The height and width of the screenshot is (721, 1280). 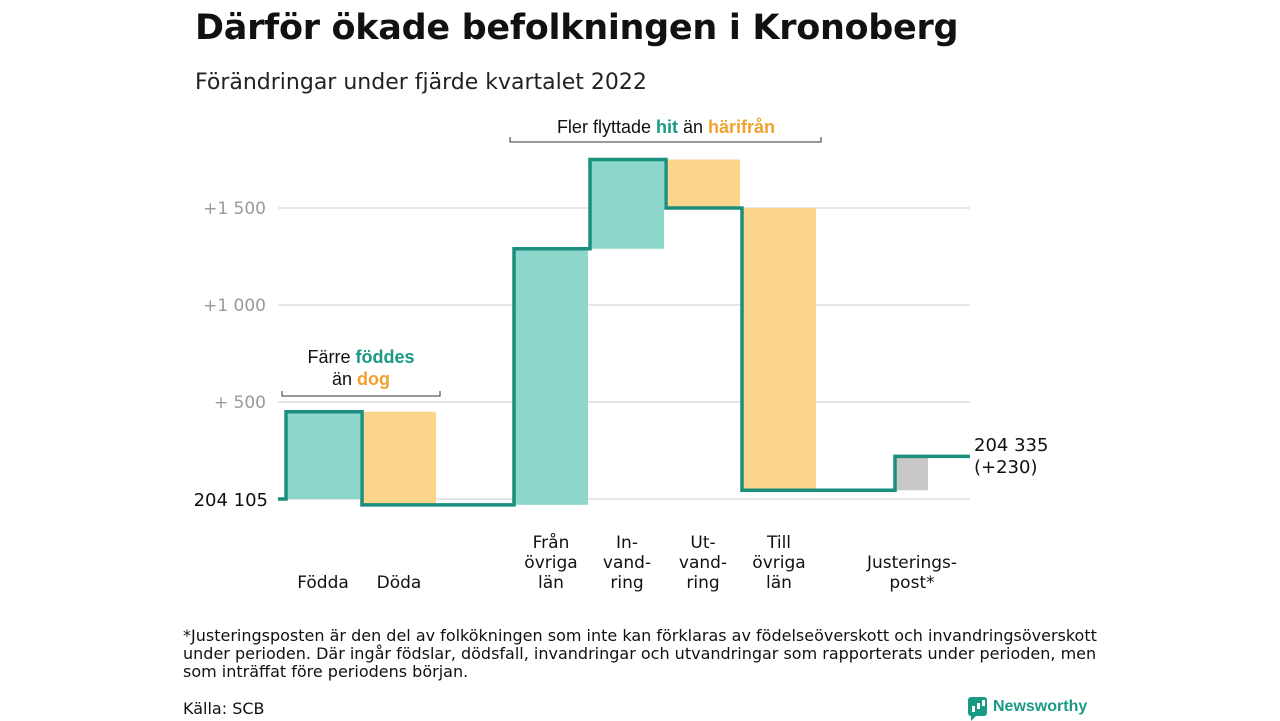 What do you see at coordinates (627, 204) in the screenshot?
I see `waterfall-bar-invandring` at bounding box center [627, 204].